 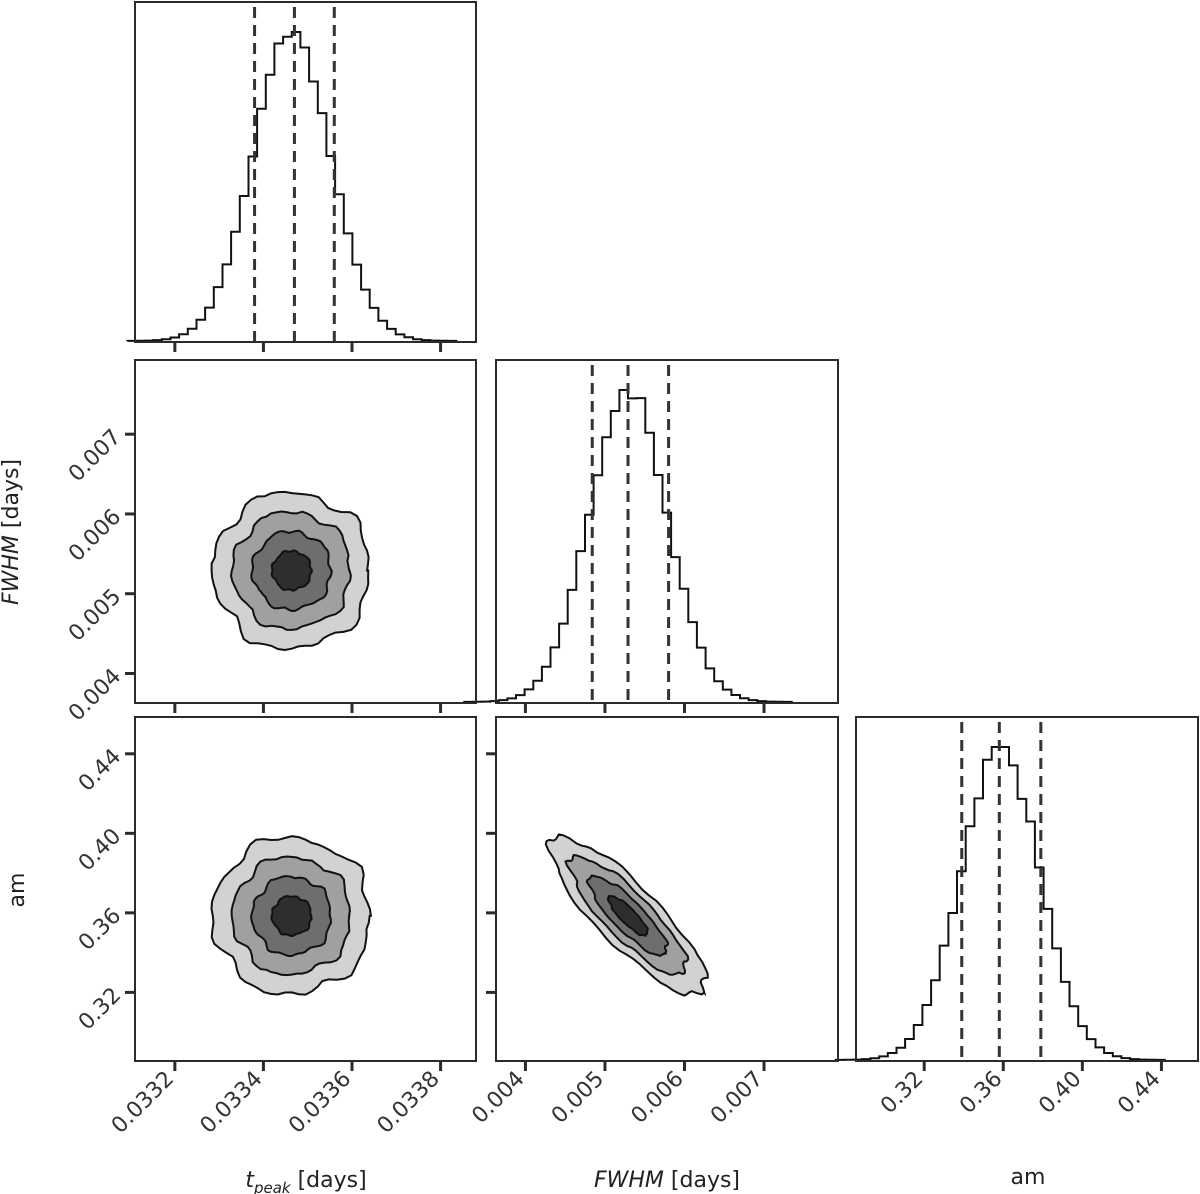 I want to click on tpeak-label-main: t, so click(x=250, y=1180).